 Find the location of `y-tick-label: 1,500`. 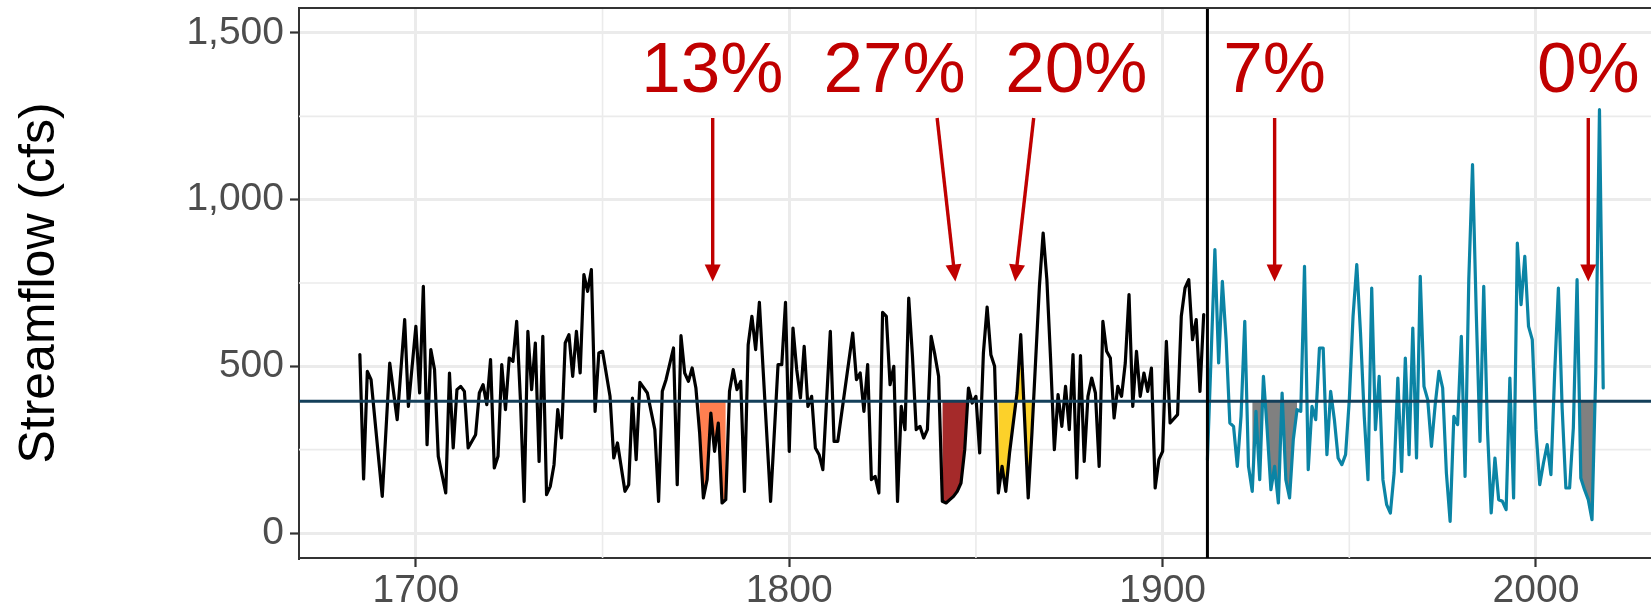

y-tick-label: 1,500 is located at coordinates (235, 30).